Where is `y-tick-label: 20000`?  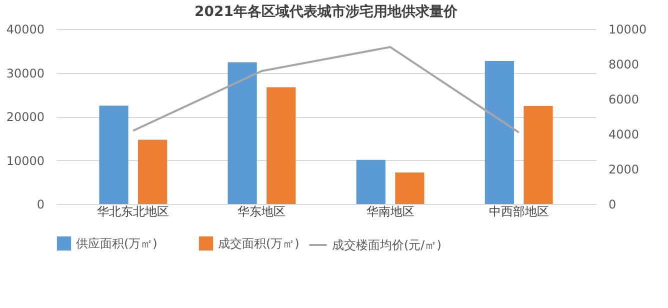 y-tick-label: 20000 is located at coordinates (25, 117).